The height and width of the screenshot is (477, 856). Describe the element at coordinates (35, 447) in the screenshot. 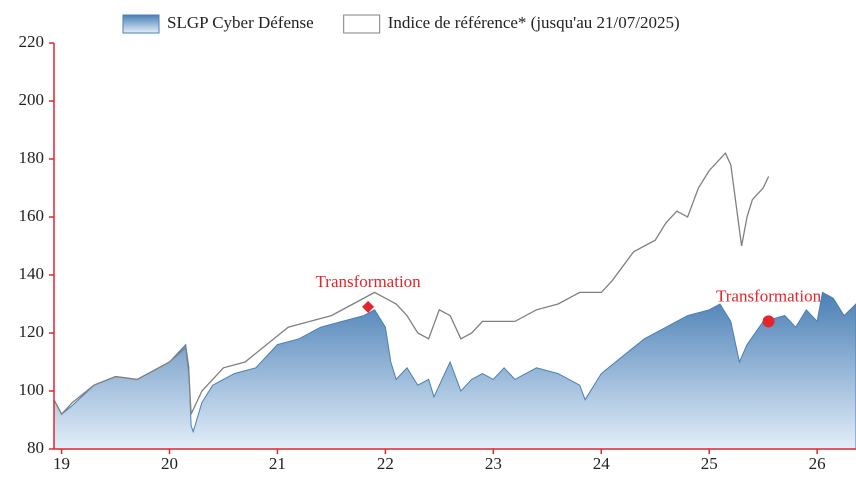

I see `y-tick-label: 80` at that location.